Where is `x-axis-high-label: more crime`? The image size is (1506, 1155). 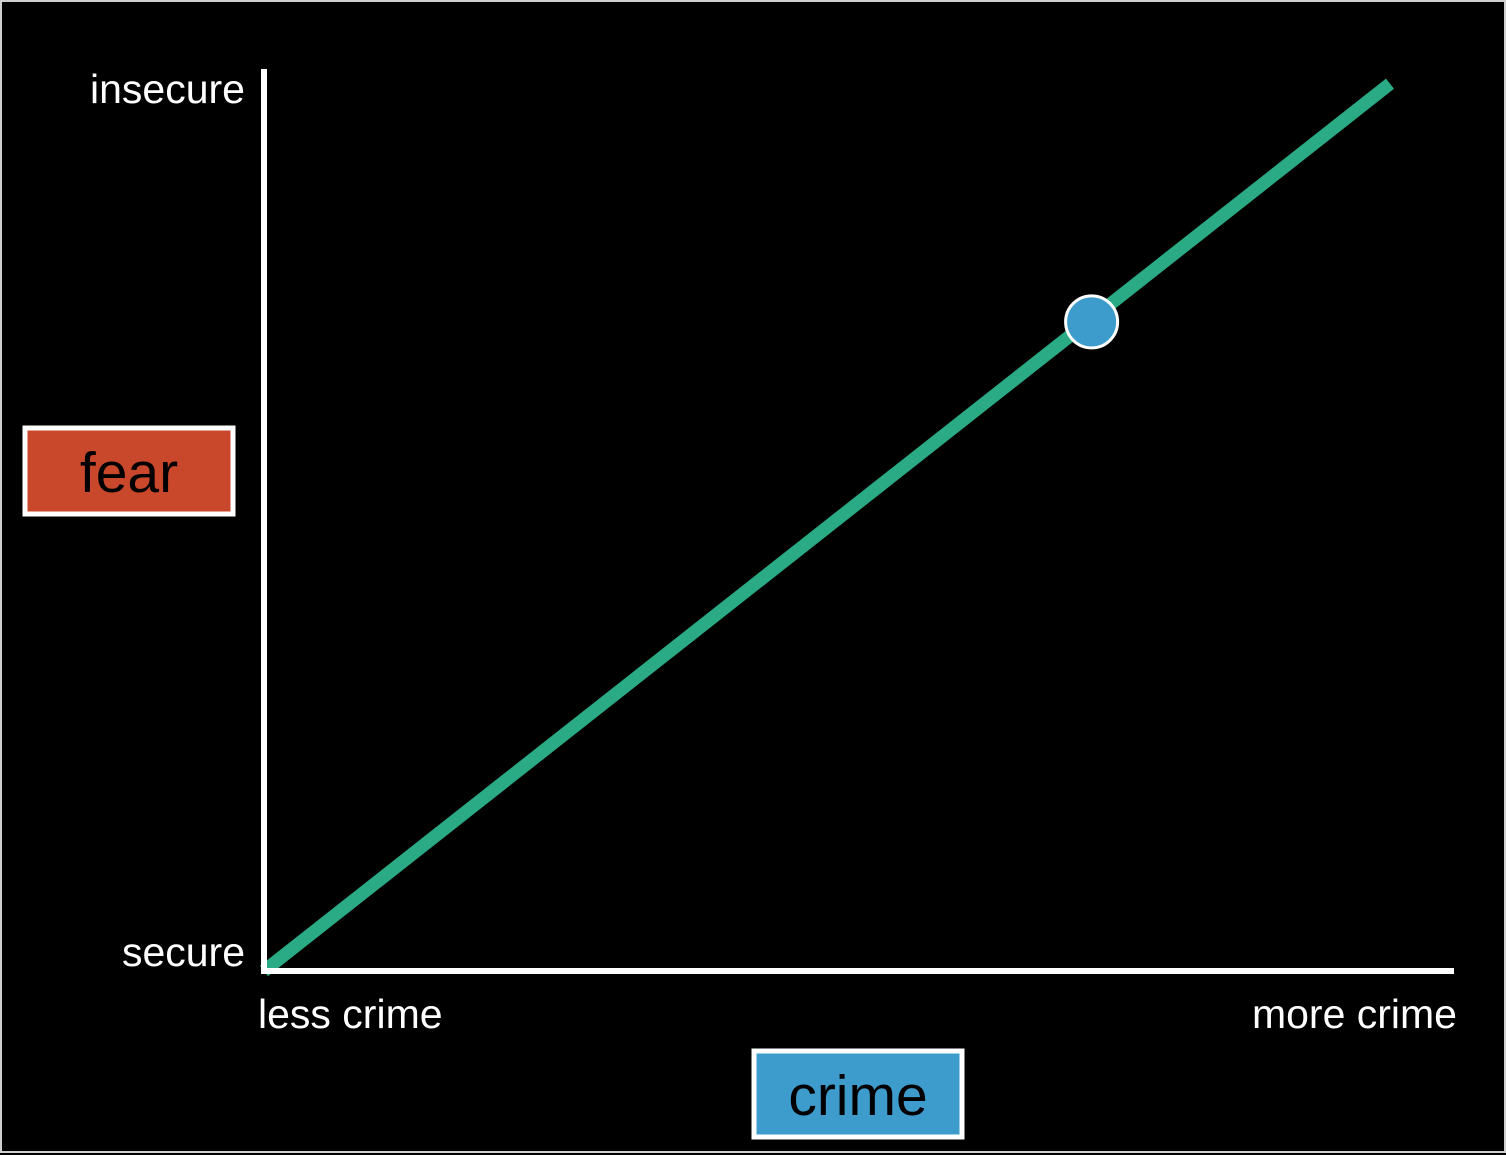 x-axis-high-label: more crime is located at coordinates (1354, 1014).